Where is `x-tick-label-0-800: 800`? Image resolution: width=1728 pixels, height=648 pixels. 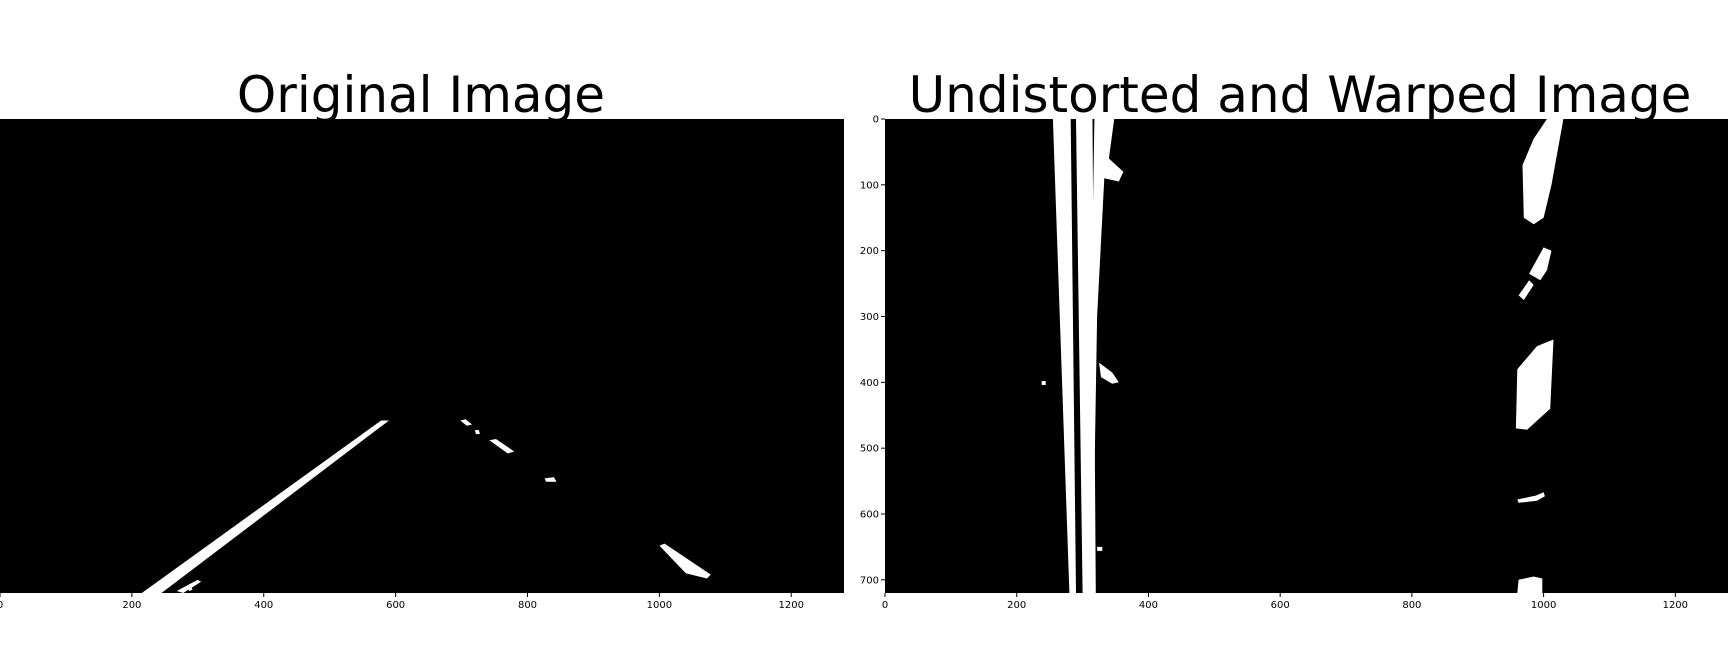
x-tick-label-0-800: 800 is located at coordinates (527, 605).